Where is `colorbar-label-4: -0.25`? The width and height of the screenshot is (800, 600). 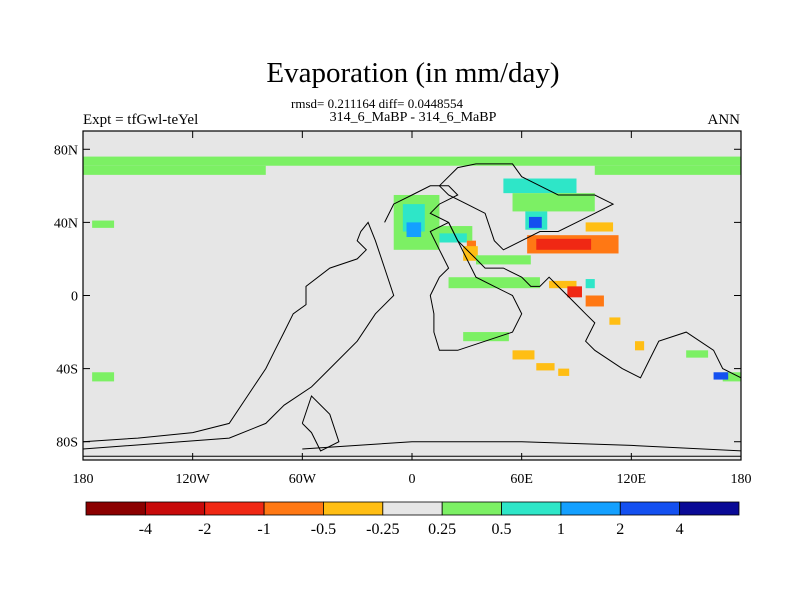
colorbar-label-4: -0.25 is located at coordinates (382, 529).